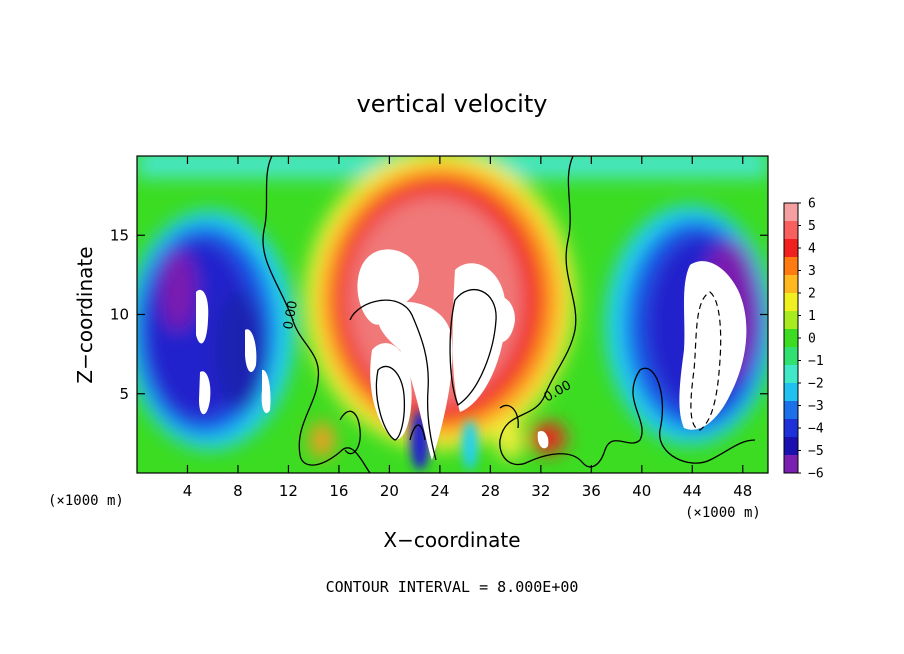 The width and height of the screenshot is (904, 654). Describe the element at coordinates (124, 394) in the screenshot. I see `y-tick-label: 5` at that location.